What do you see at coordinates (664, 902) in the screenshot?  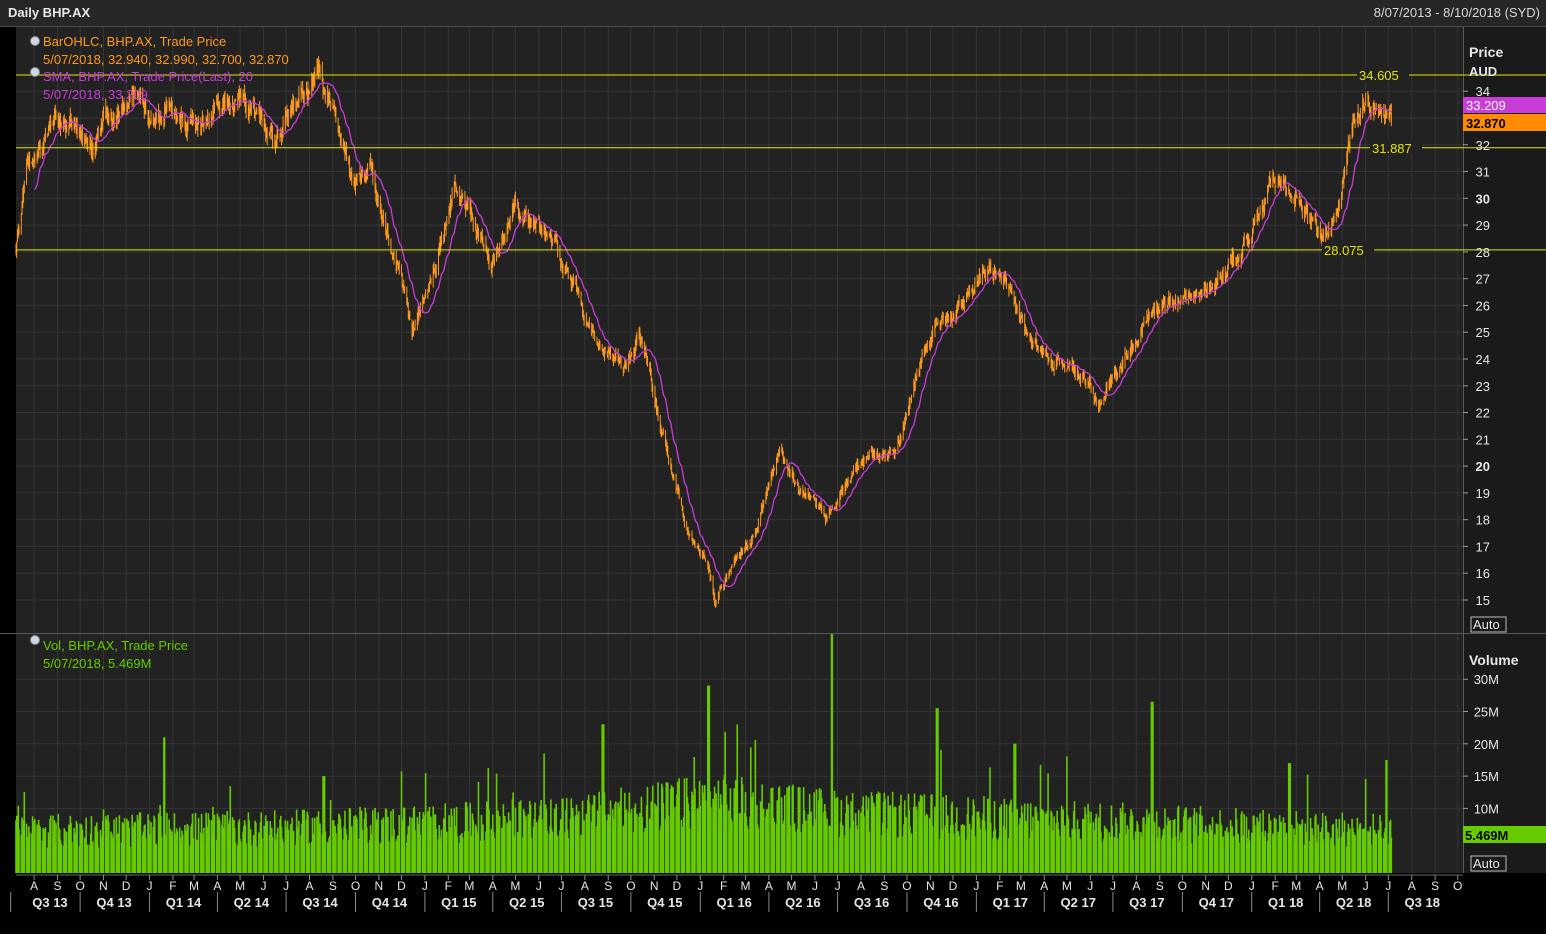 I see `quarter-label: Q4 15` at bounding box center [664, 902].